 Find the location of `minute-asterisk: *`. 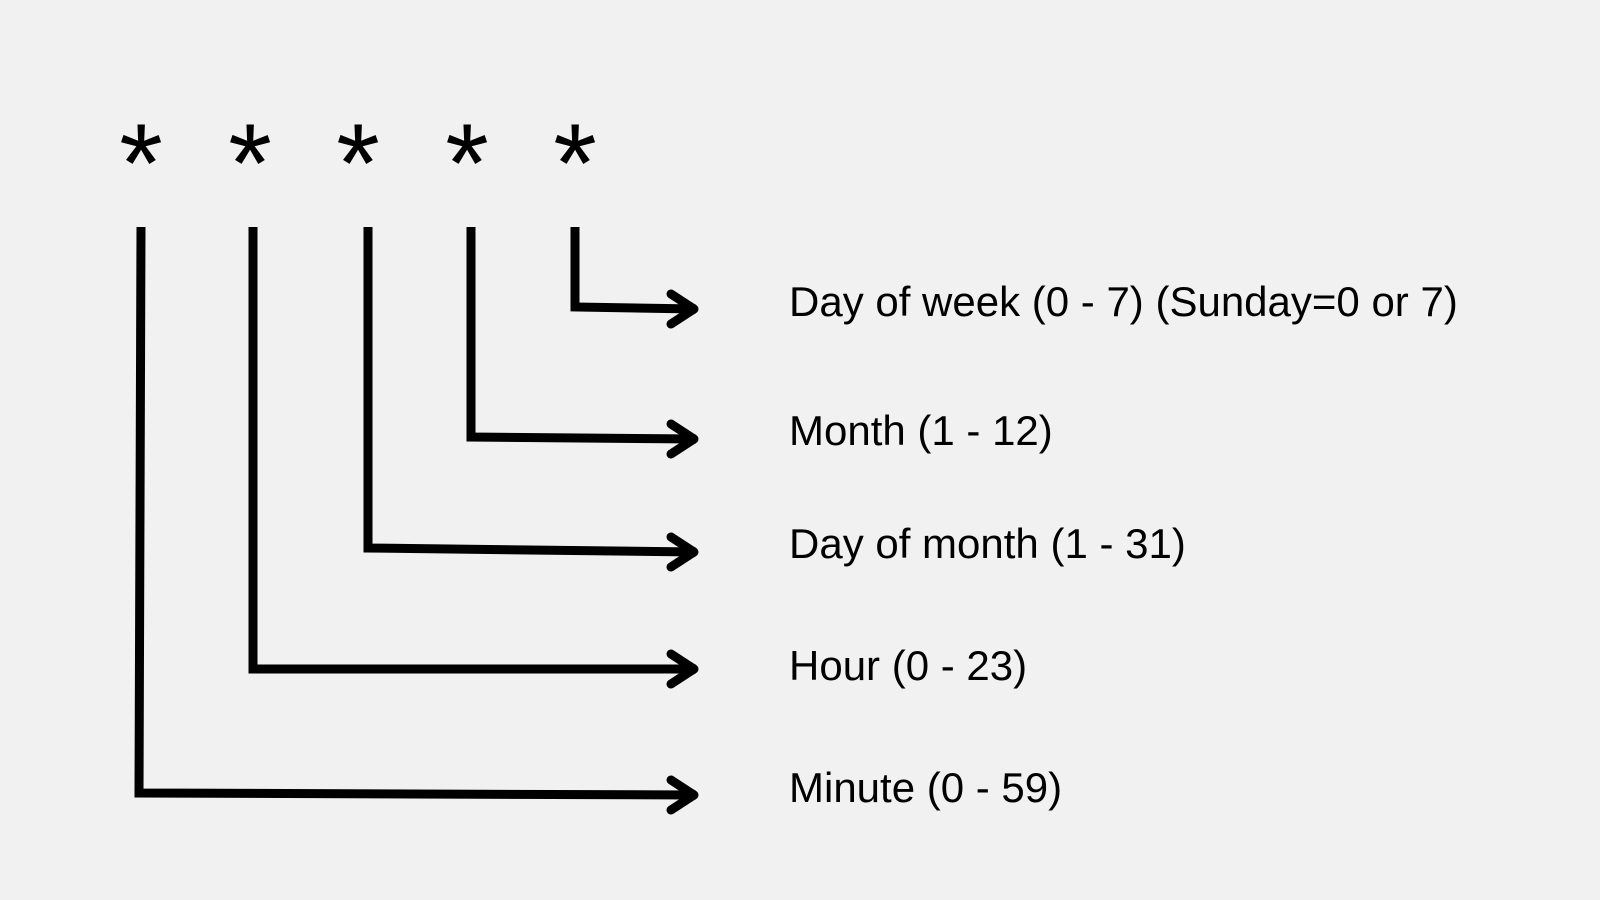

minute-asterisk: * is located at coordinates (141, 163).